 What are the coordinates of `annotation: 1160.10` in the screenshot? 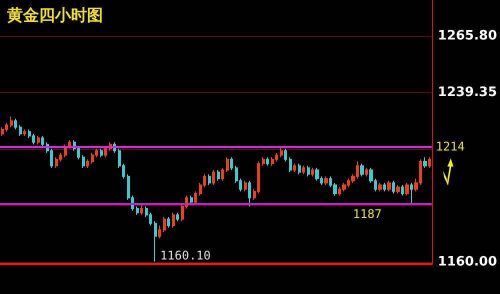 It's located at (185, 255).